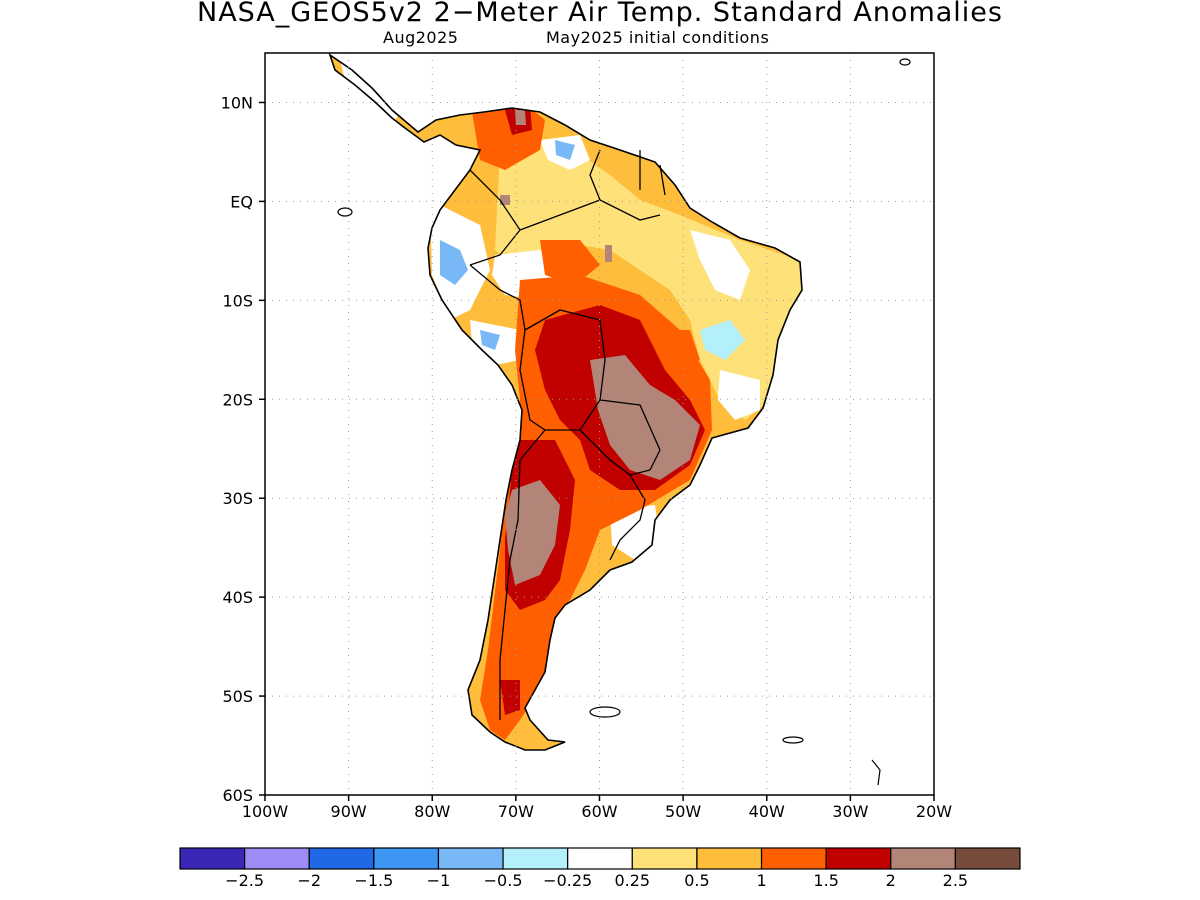  Describe the element at coordinates (439, 880) in the screenshot. I see `colorbar-label: −1` at that location.